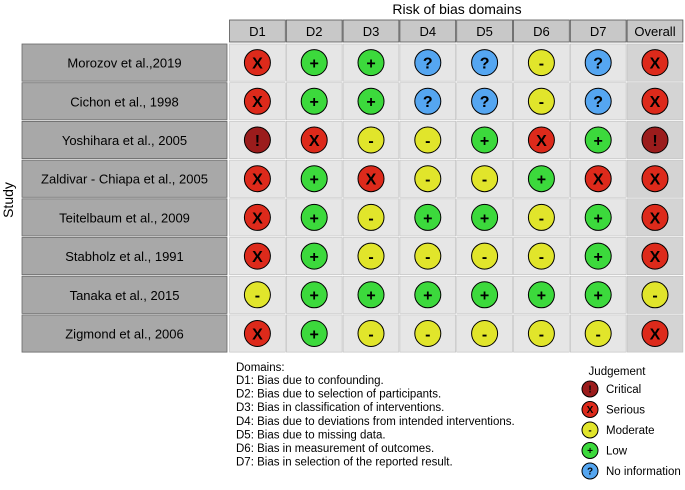 The height and width of the screenshot is (490, 685). What do you see at coordinates (310, 381) in the screenshot?
I see `domain-description: D1: Bias due to confounding.` at bounding box center [310, 381].